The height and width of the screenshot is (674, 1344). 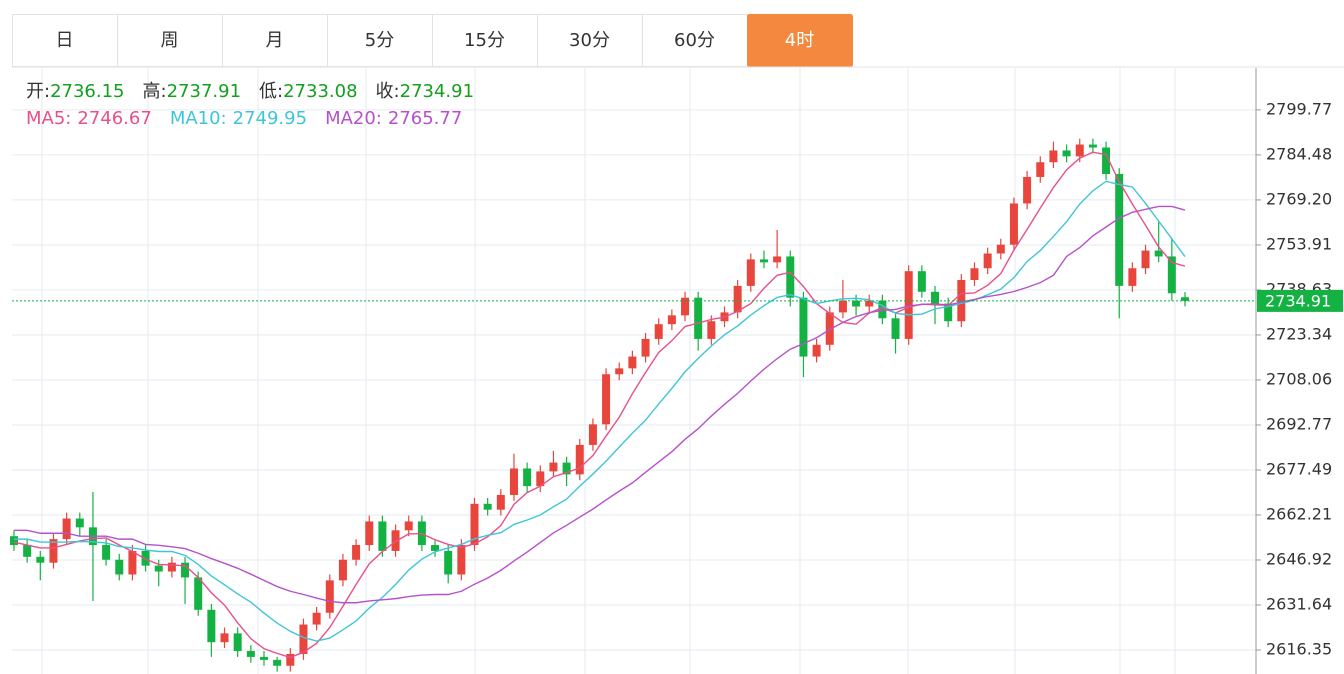 I want to click on y-tick-label: 2799.77, so click(x=1299, y=108).